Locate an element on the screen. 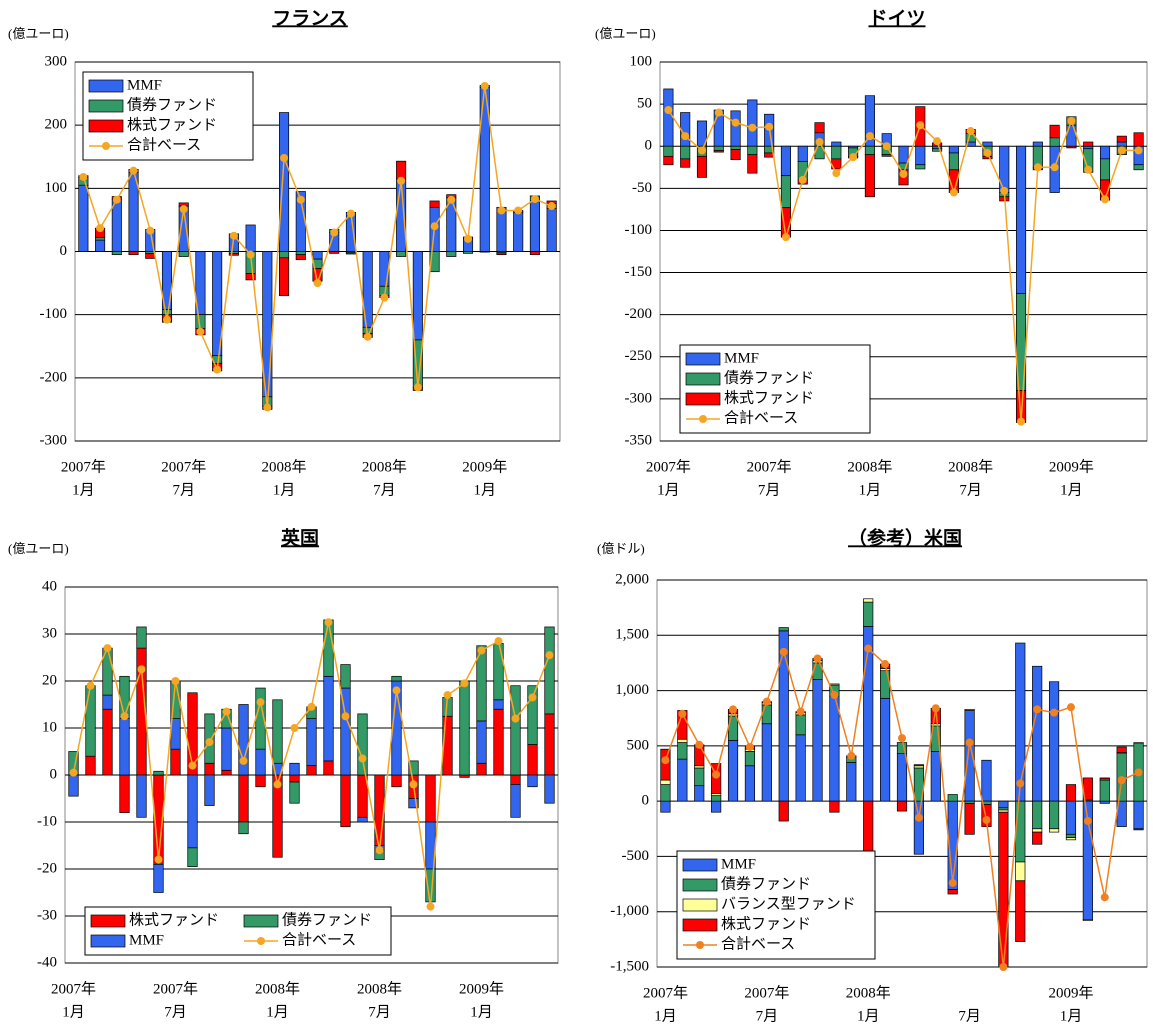  legend-label: 債券ファンド is located at coordinates (766, 883).